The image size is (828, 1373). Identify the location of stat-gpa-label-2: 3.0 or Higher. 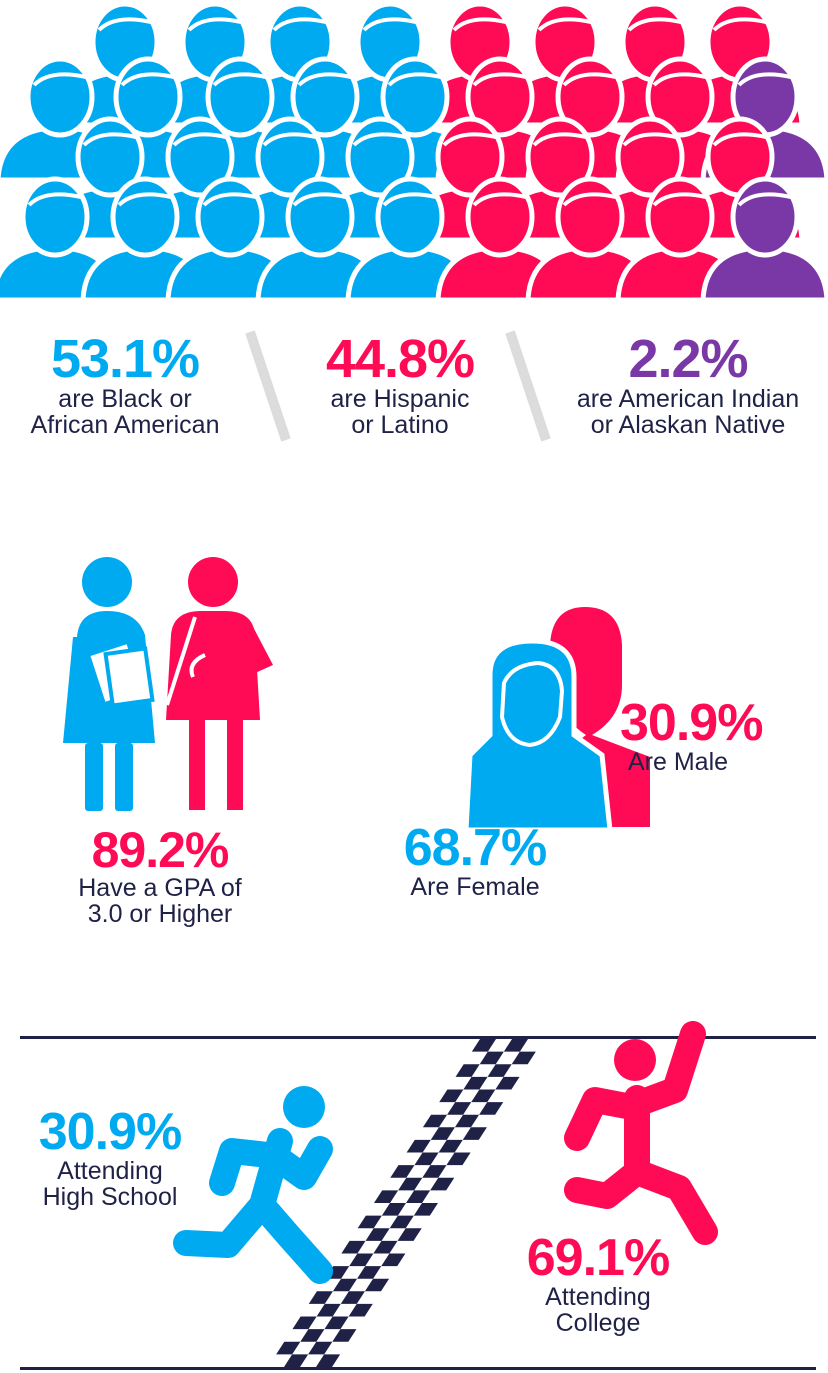
(160, 914).